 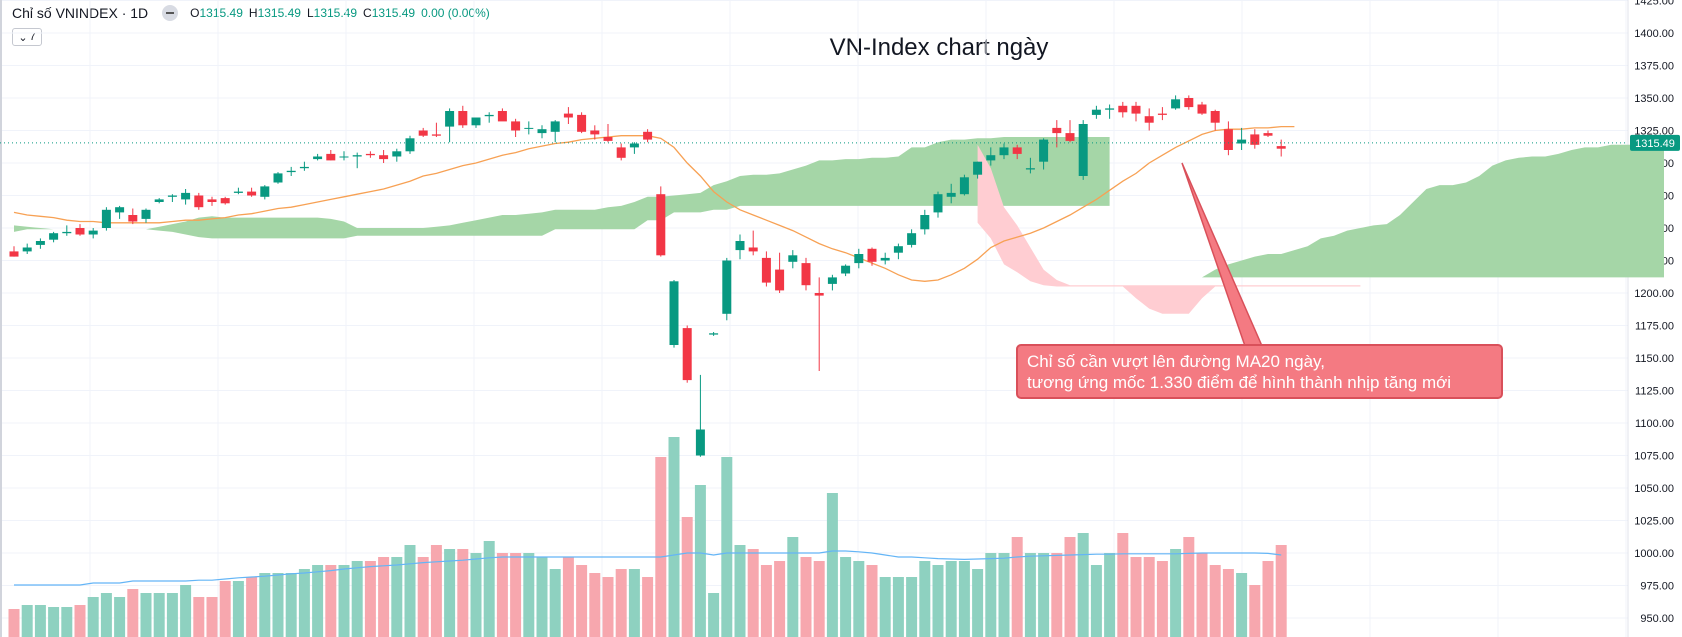 What do you see at coordinates (1654, 34) in the screenshot?
I see `y-tick-label: 1400.00` at bounding box center [1654, 34].